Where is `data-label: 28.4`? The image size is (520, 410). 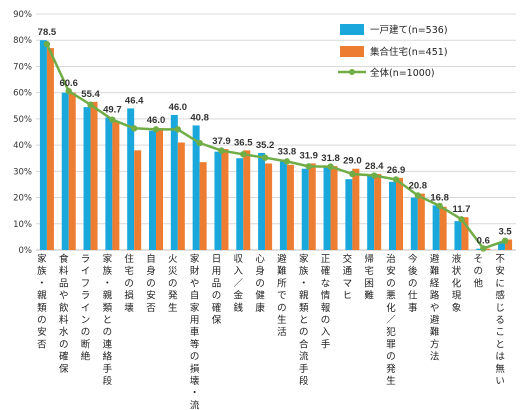
data-label: 28.4 is located at coordinates (374, 166).